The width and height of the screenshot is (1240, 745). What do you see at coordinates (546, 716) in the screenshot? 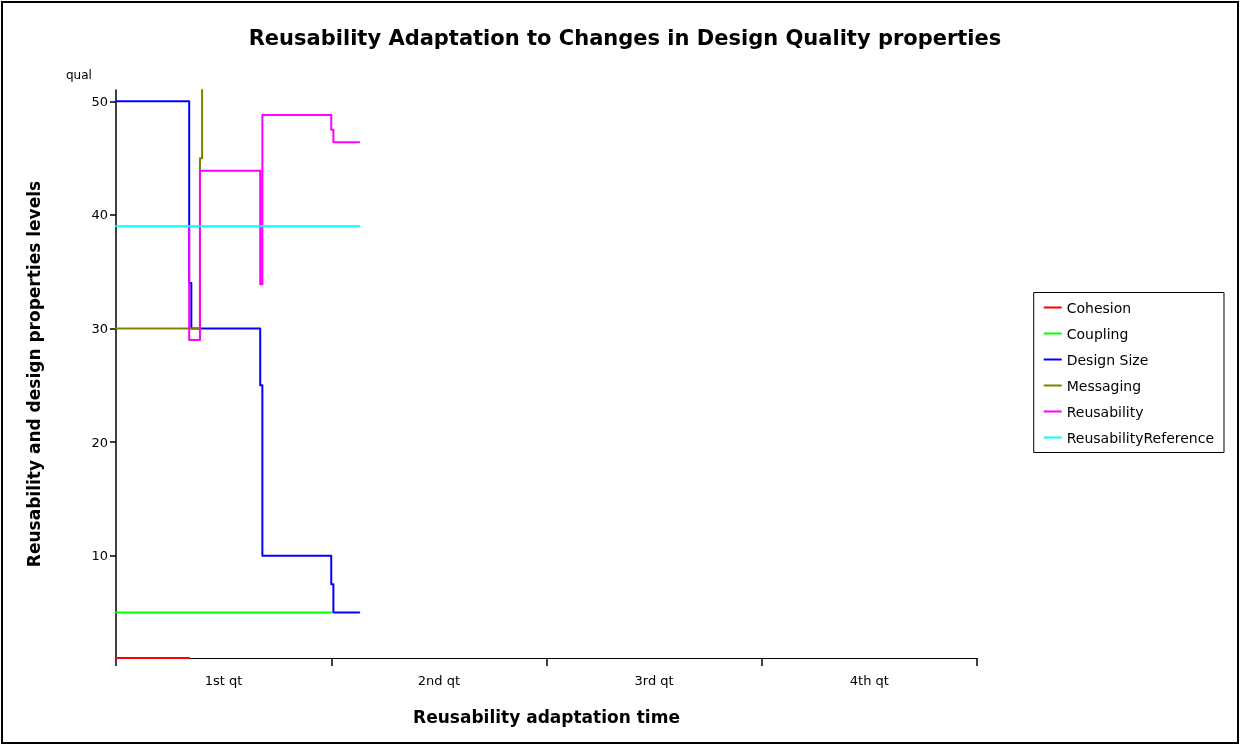
I see `x-axis-title: Reusability adaptation time` at bounding box center [546, 716].